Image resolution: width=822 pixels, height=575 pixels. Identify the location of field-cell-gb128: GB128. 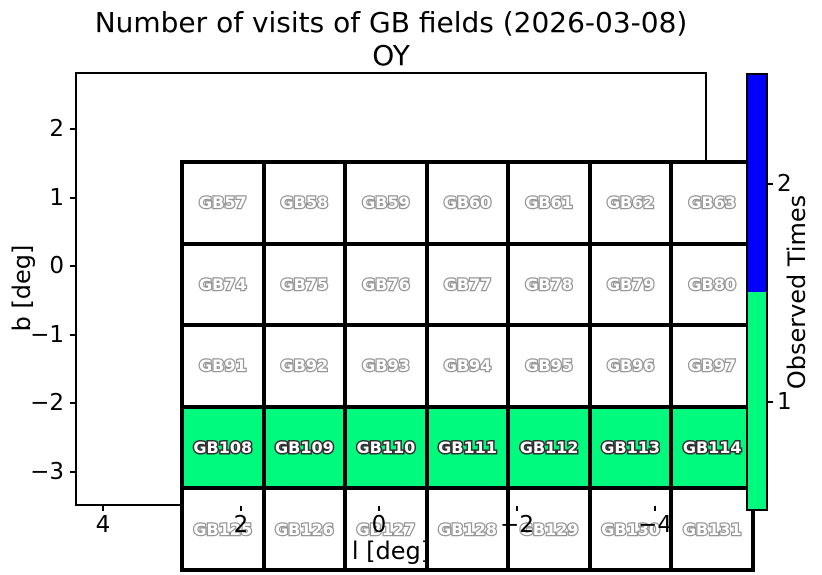
(467, 529).